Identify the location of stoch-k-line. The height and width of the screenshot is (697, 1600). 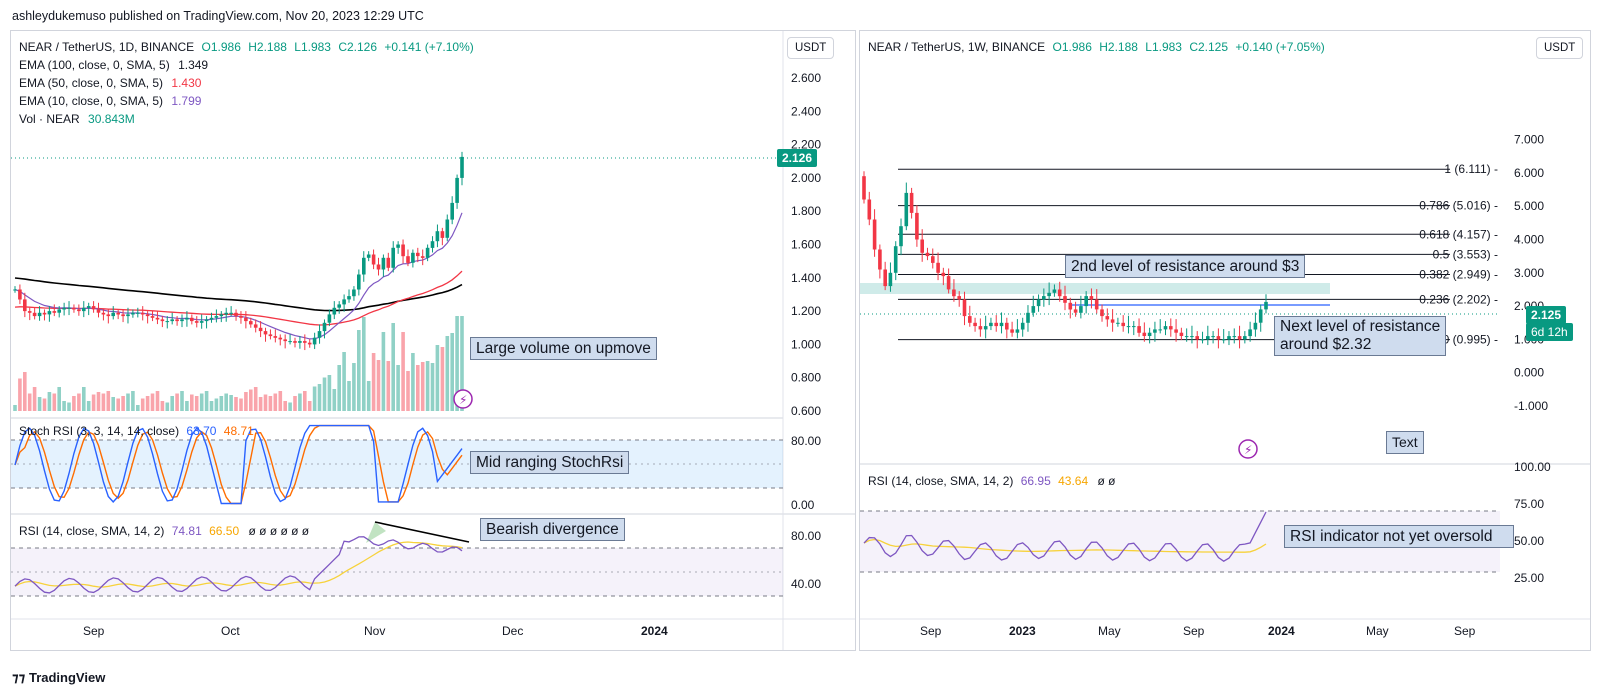
(238, 464).